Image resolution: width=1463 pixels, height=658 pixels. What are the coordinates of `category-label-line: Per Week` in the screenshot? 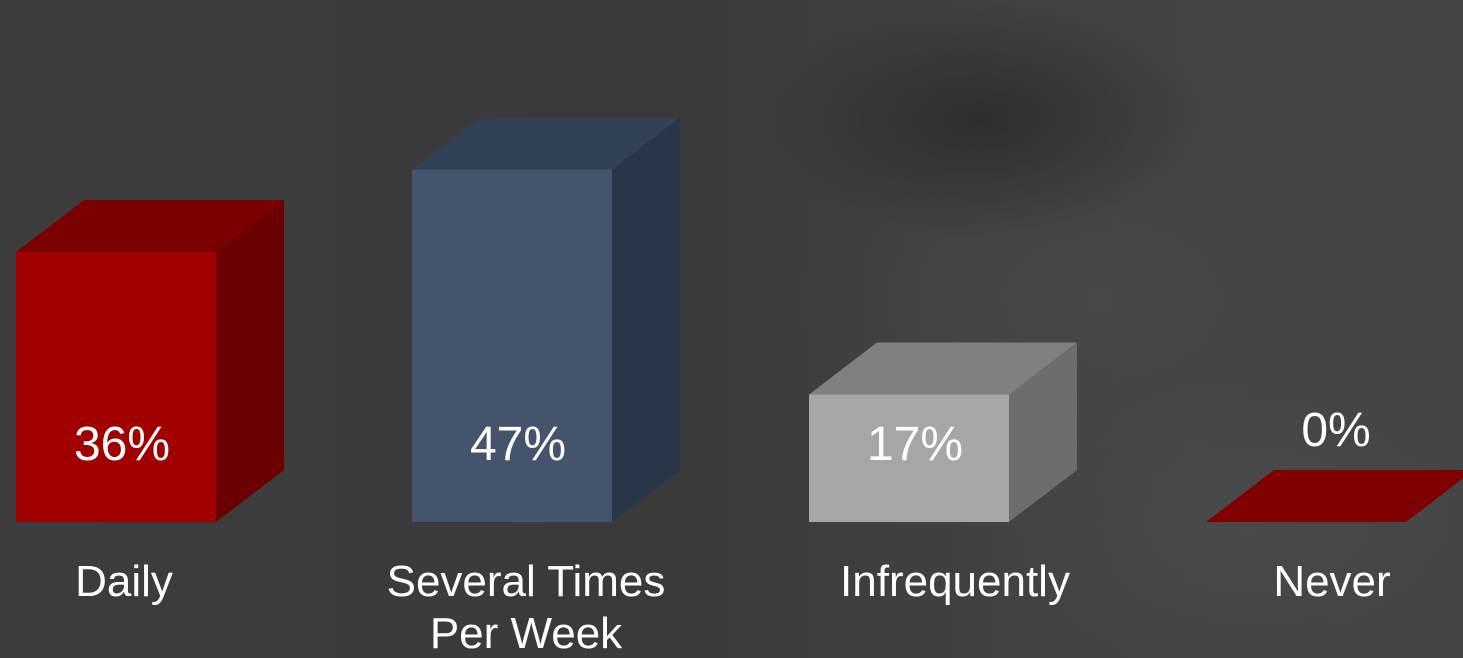 It's located at (526, 633).